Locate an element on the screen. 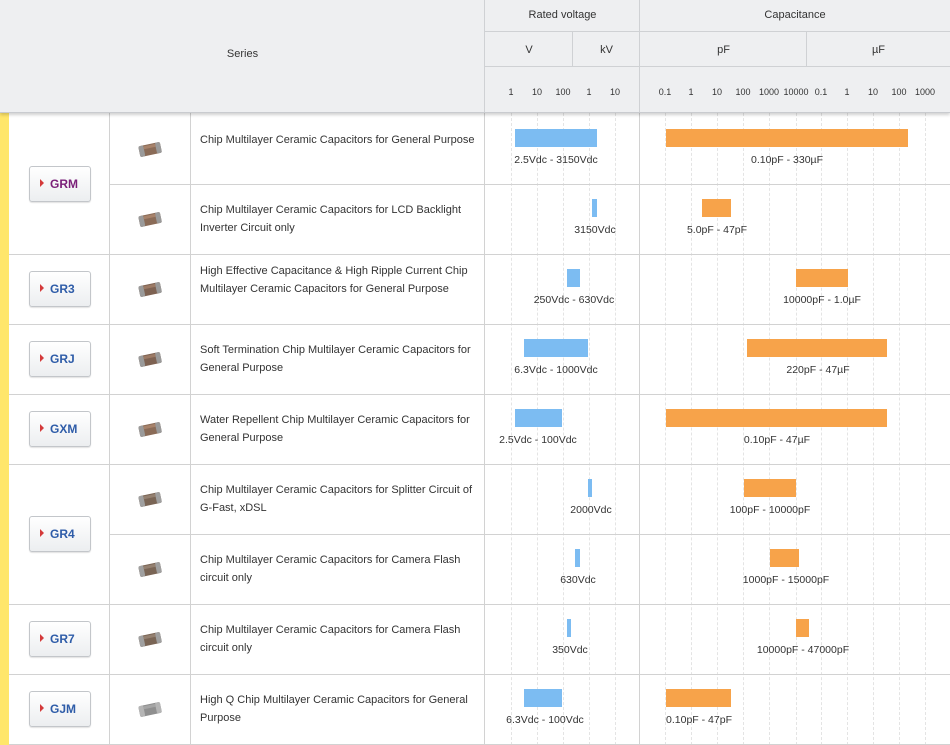  capacitance-range-label: 100pF - 10000pF is located at coordinates (770, 510).